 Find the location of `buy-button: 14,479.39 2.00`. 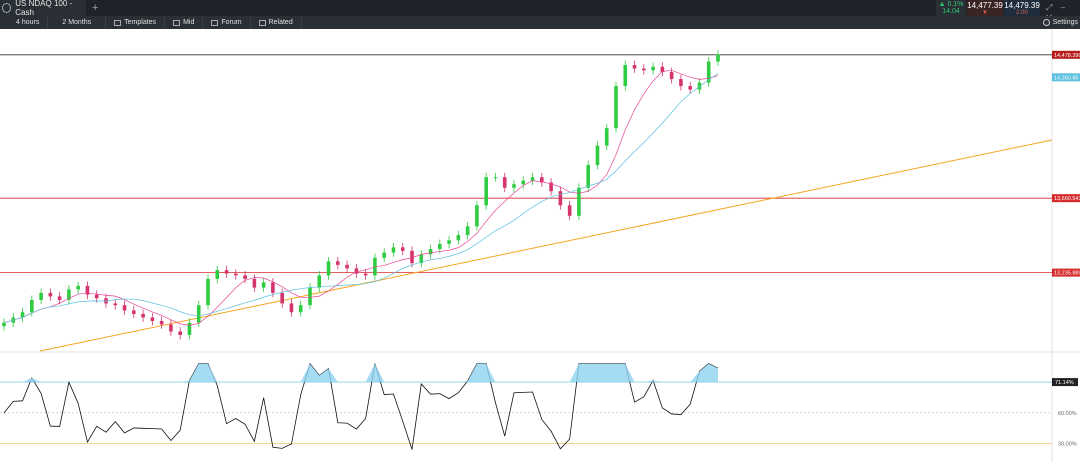

buy-button: 14,479.39 2.00 is located at coordinates (1022, 8).